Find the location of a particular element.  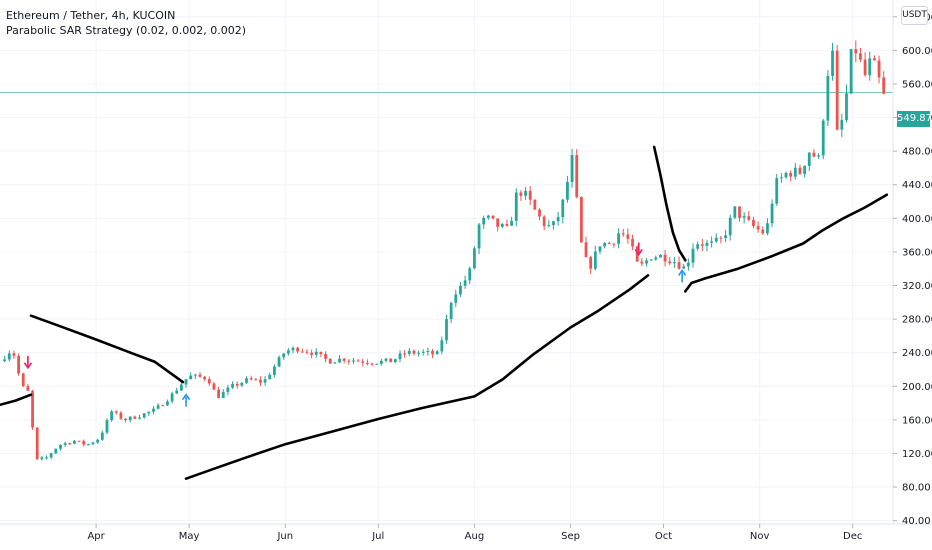

y-tick-label: 320.00 is located at coordinates (917, 286).